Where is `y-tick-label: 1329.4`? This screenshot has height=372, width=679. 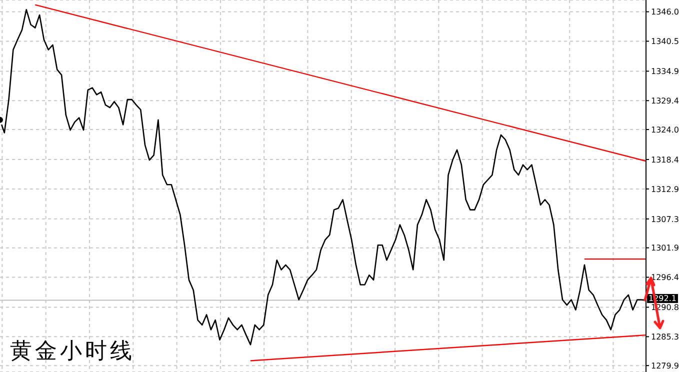 y-tick-label: 1329.4 is located at coordinates (665, 101).